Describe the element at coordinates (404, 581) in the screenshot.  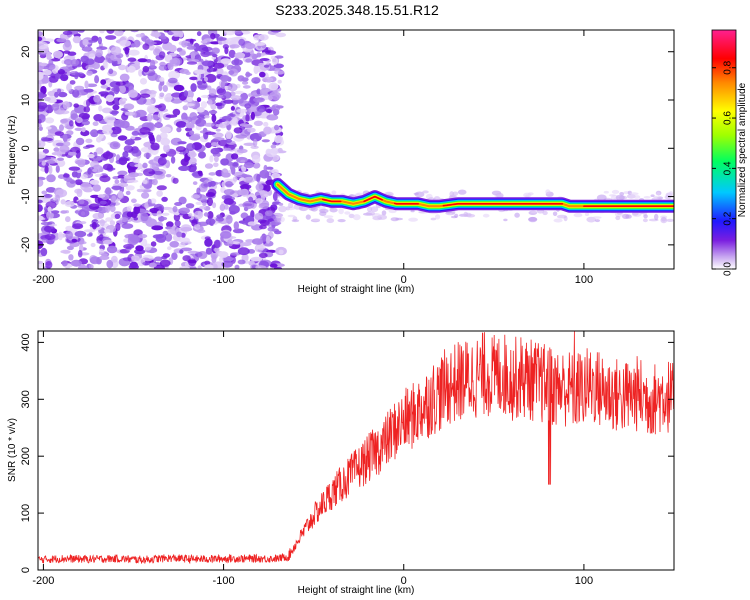
I see `snr-x-tick-label: 0` at that location.